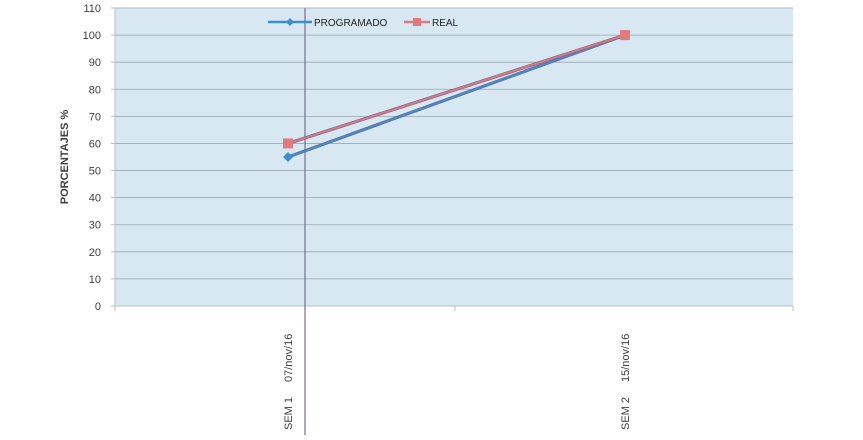 This screenshot has width=863, height=440. I want to click on y-tick-label: 50, so click(95, 172).